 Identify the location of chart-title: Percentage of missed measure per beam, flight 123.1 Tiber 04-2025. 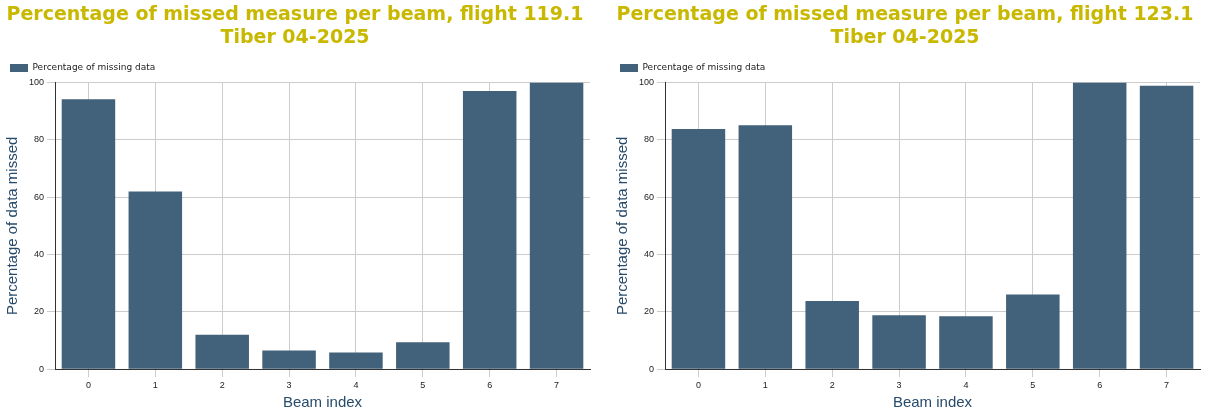
(905, 25).